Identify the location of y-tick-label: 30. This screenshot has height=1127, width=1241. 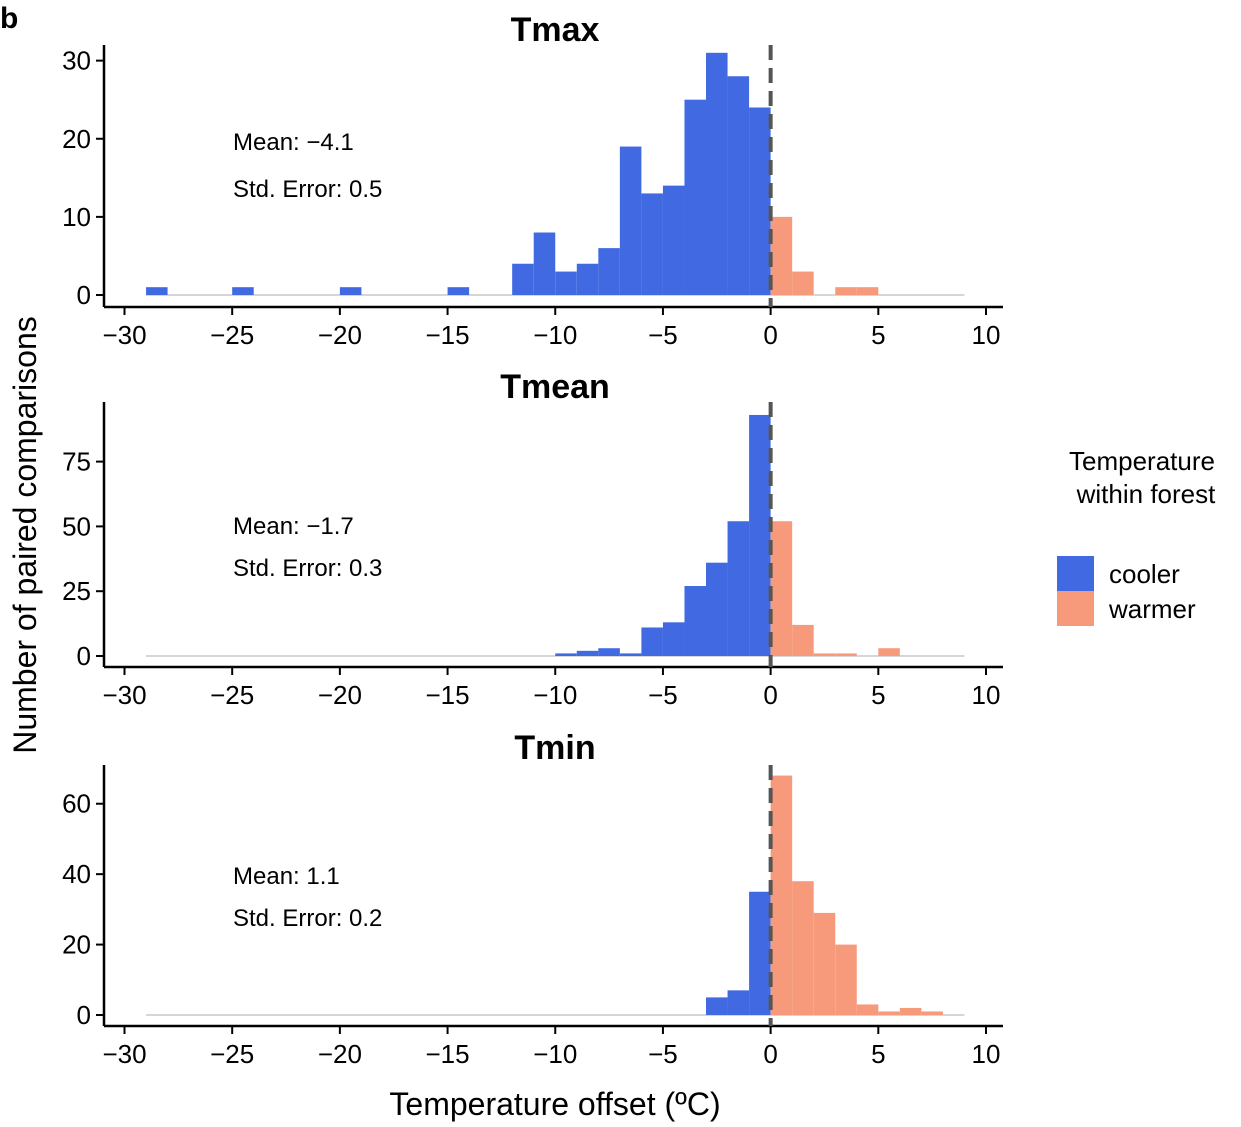
(76, 61).